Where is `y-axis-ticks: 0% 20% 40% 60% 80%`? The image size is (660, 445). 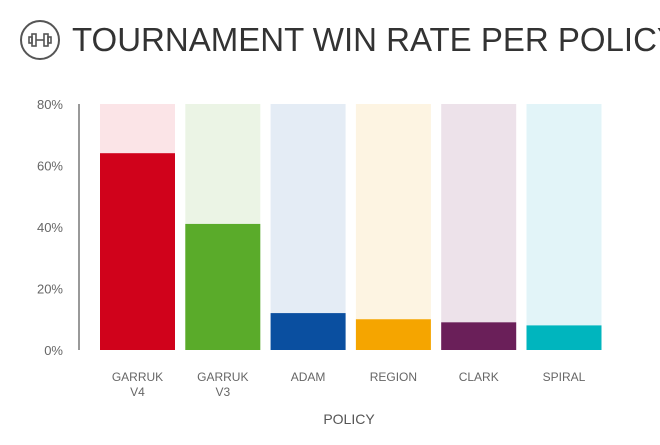 y-axis-ticks: 0% 20% 40% 60% 80% is located at coordinates (50, 227).